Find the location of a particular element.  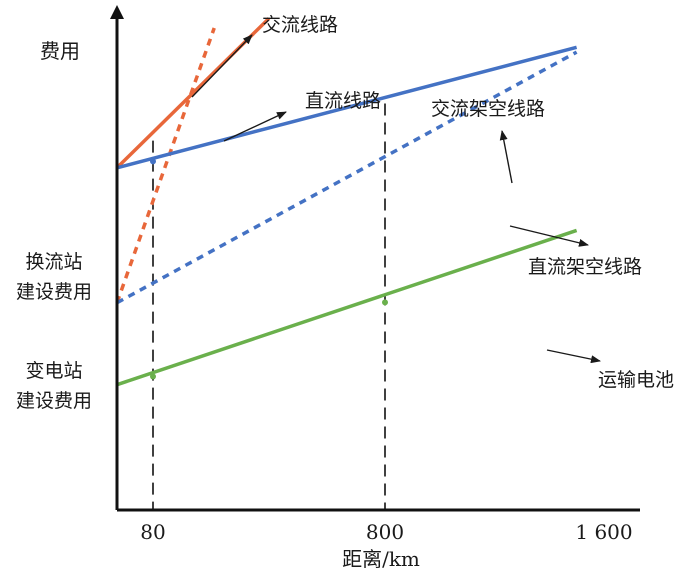

x-axis-label: 距离/km is located at coordinates (381, 559).